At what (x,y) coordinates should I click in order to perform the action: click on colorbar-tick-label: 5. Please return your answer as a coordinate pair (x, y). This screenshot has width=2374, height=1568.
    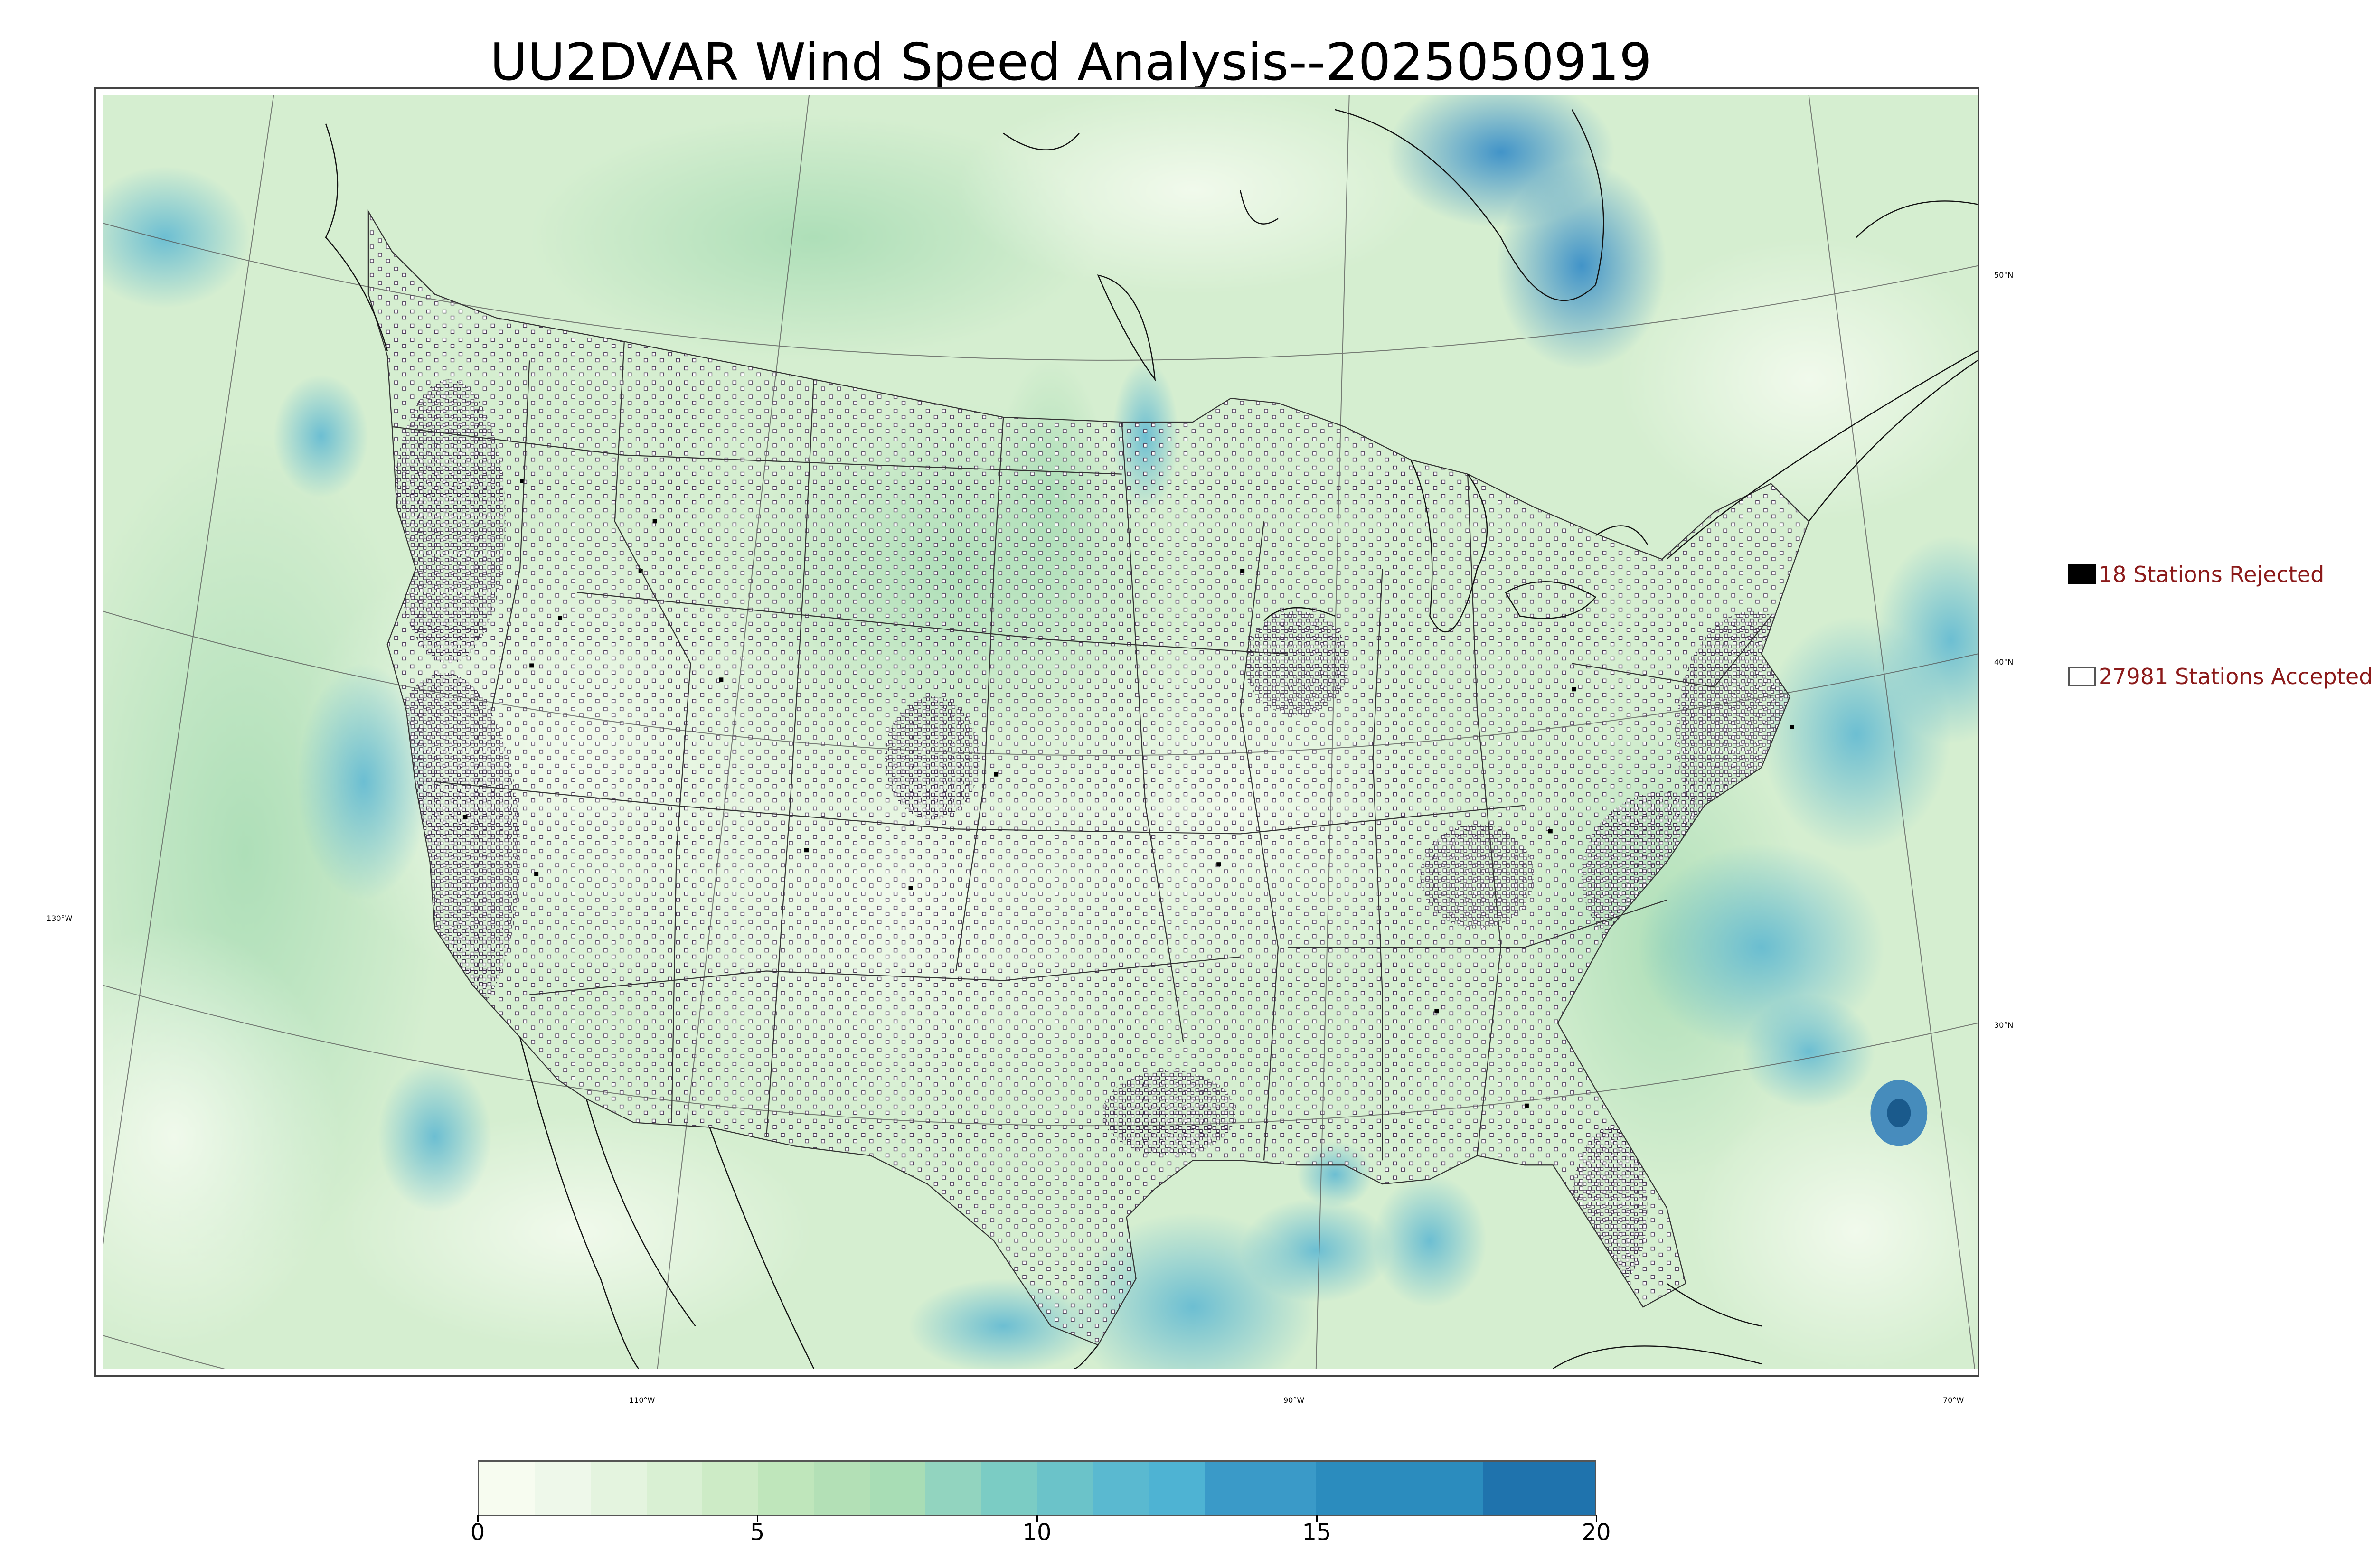
    Looking at the image, I should click on (757, 1533).